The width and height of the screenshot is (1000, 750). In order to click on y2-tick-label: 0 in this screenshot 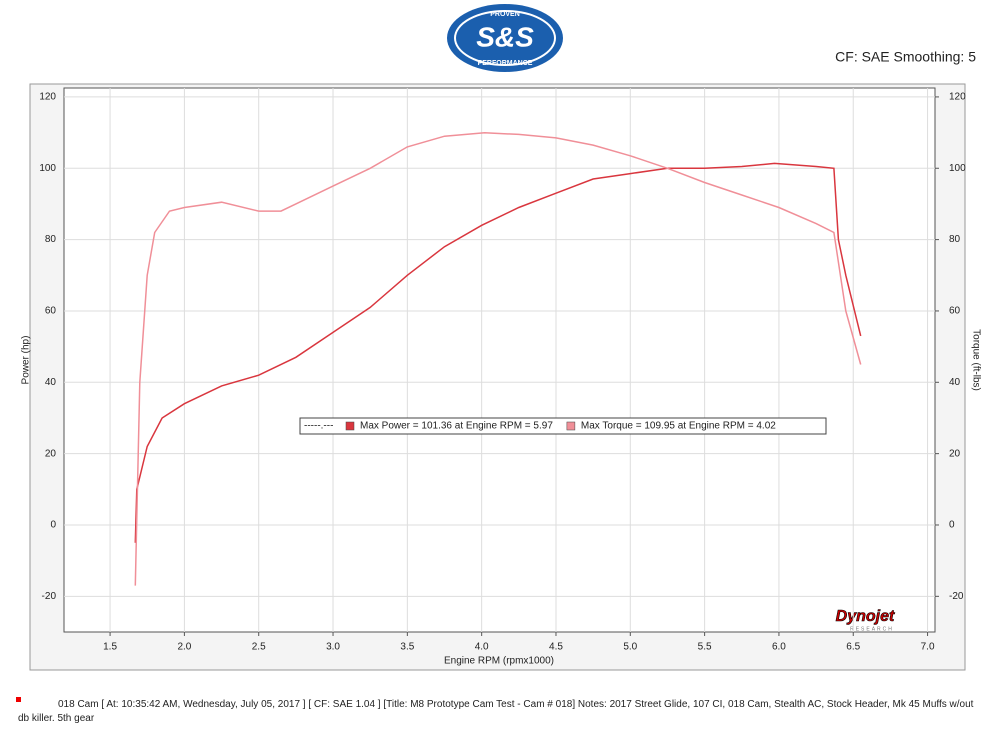, I will do `click(952, 525)`.